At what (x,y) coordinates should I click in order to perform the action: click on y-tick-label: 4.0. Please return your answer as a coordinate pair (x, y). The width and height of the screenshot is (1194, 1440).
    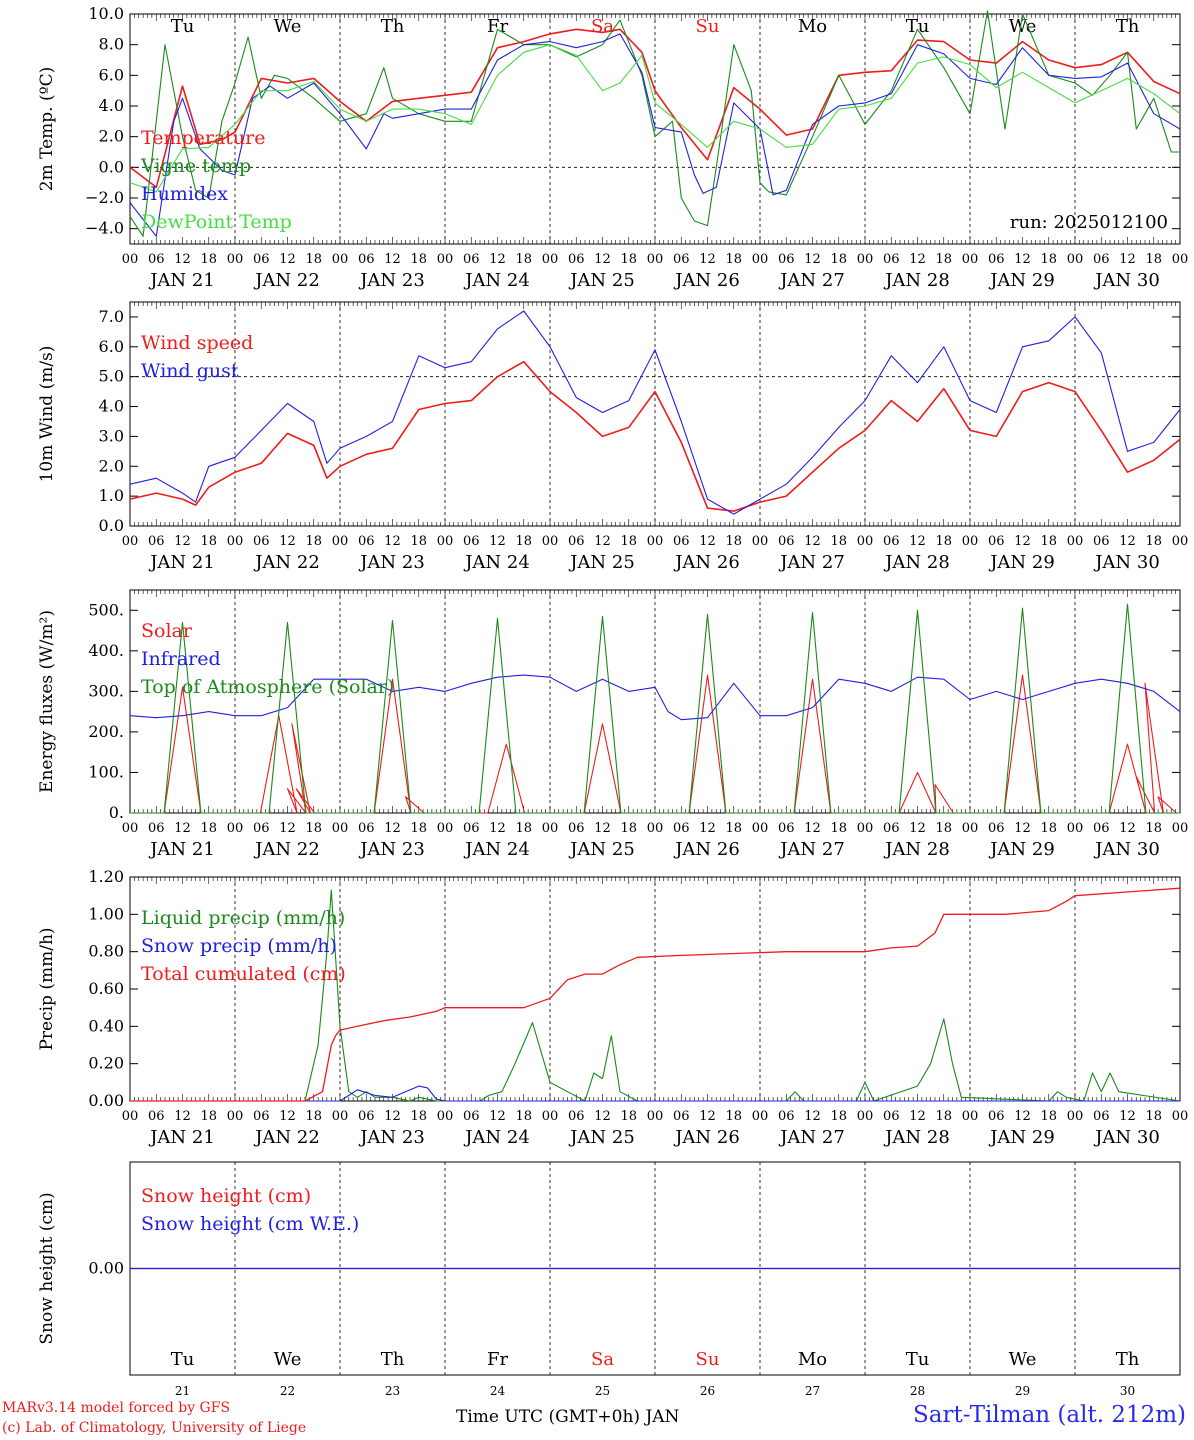
    Looking at the image, I should click on (111, 406).